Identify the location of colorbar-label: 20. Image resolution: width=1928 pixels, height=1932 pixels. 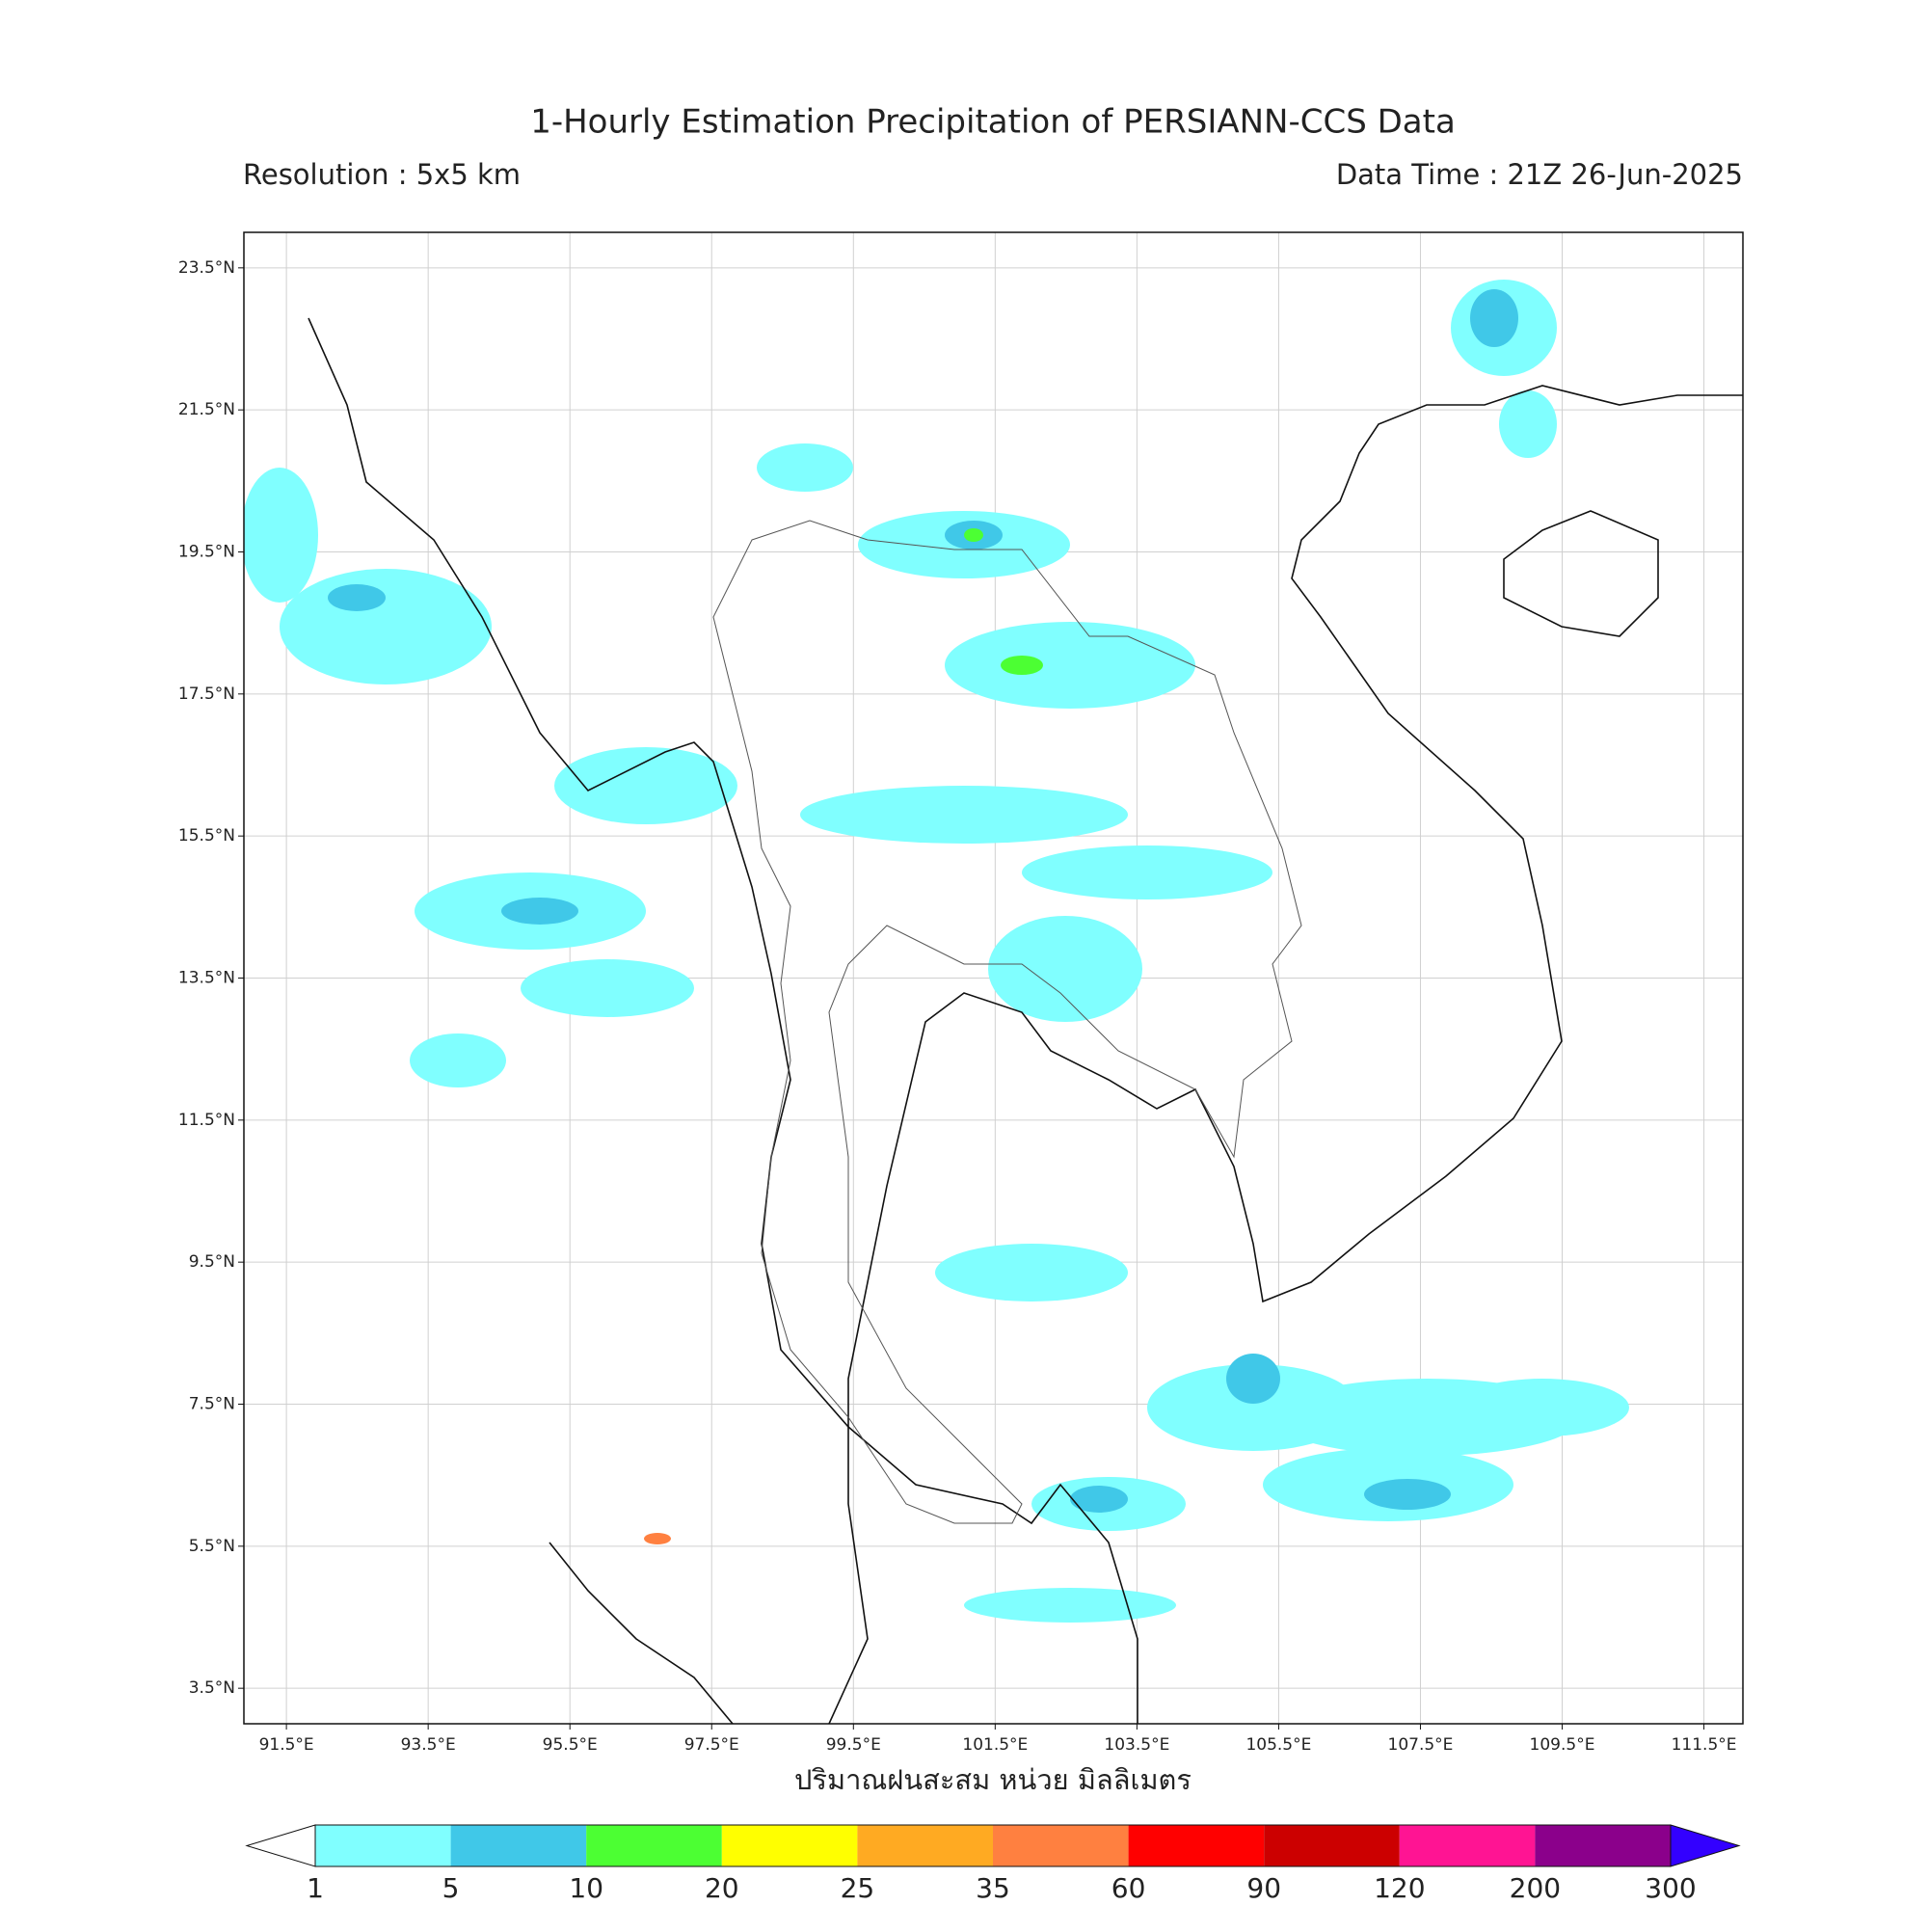
(722, 1888).